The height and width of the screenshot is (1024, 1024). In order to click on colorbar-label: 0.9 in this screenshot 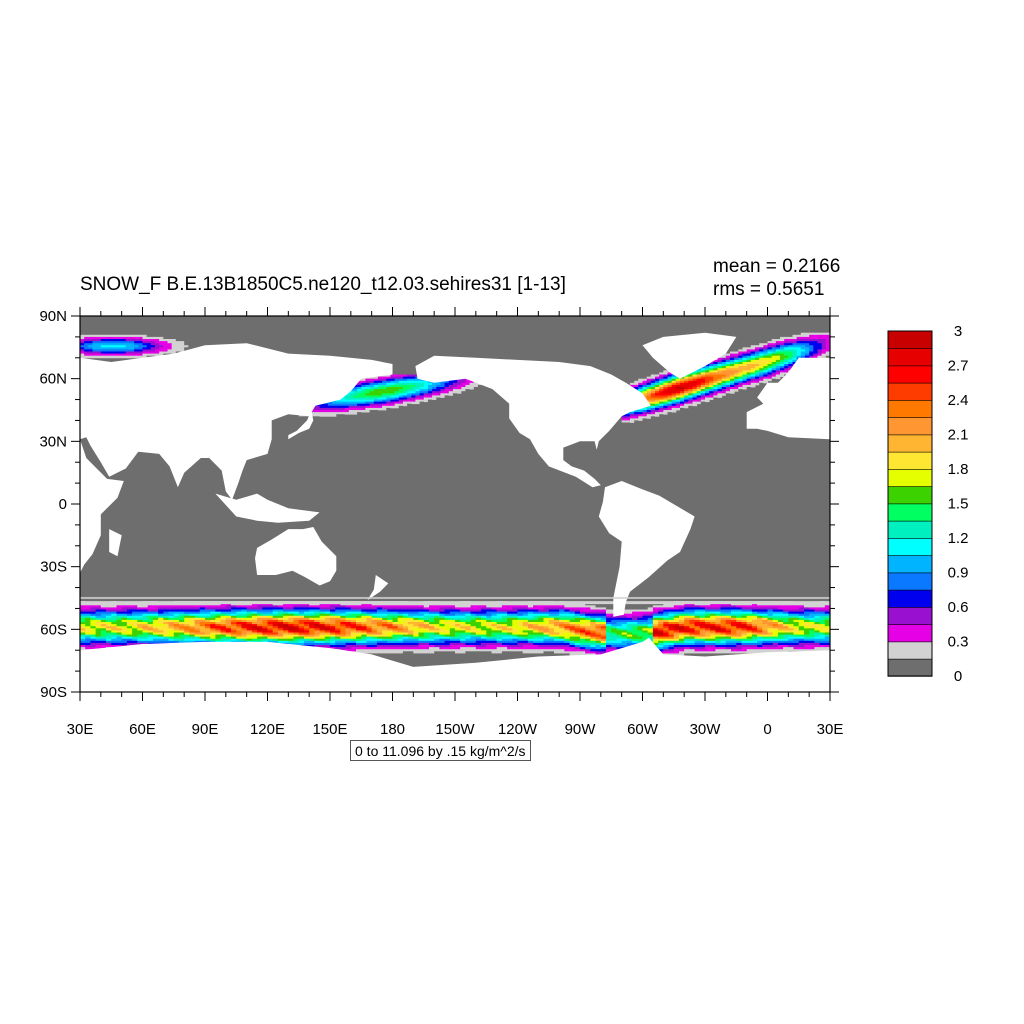, I will do `click(958, 573)`.